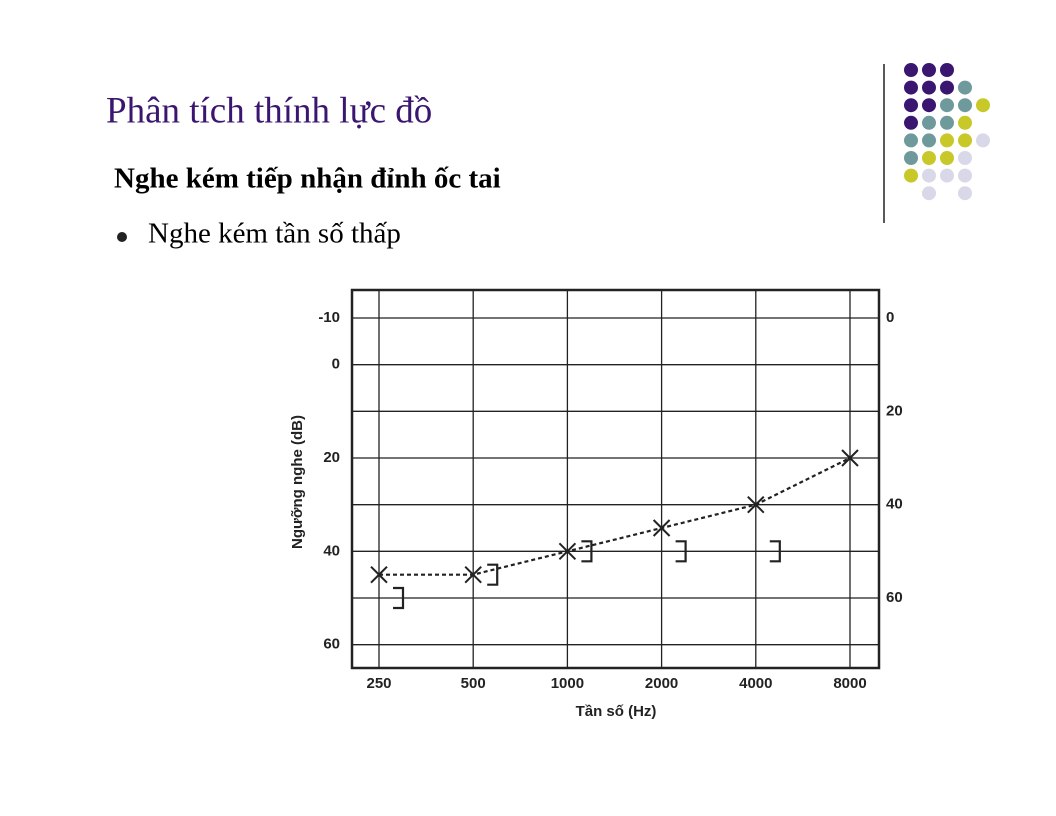  Describe the element at coordinates (378, 683) in the screenshot. I see `x-tick-label: 250` at that location.